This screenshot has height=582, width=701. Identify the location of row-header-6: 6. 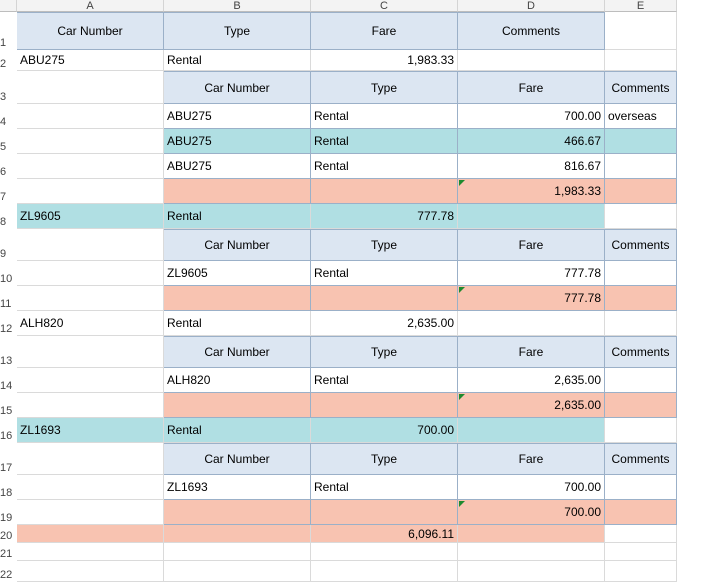
(3, 172).